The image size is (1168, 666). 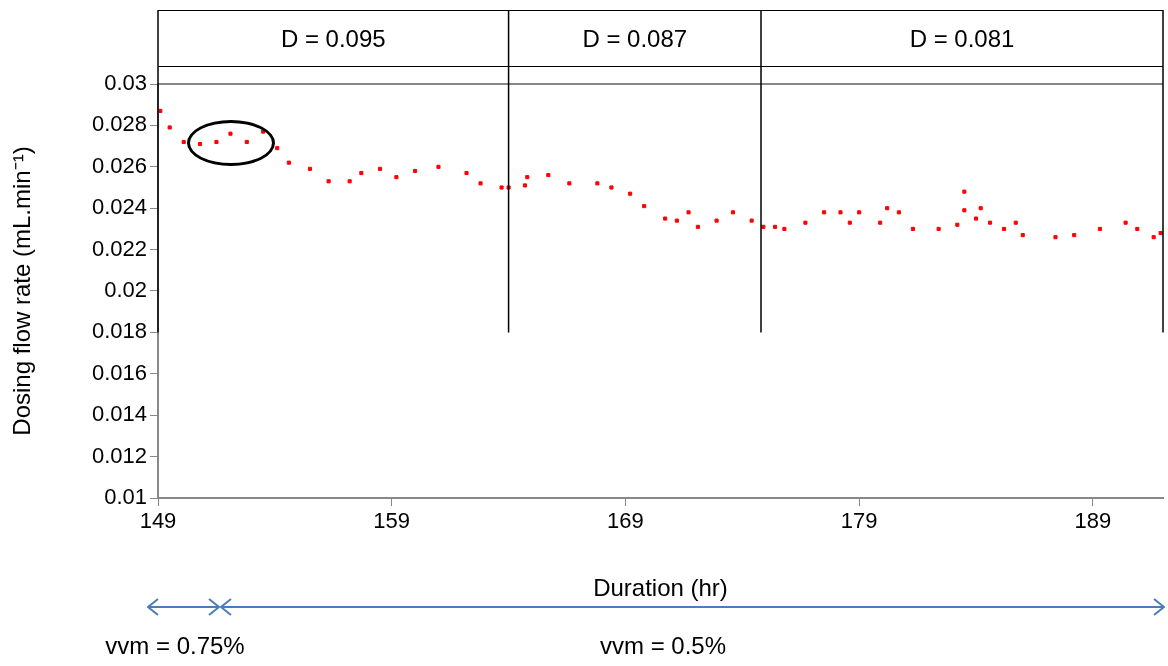 I want to click on y-tick-label: 0.018, so click(x=119, y=331).